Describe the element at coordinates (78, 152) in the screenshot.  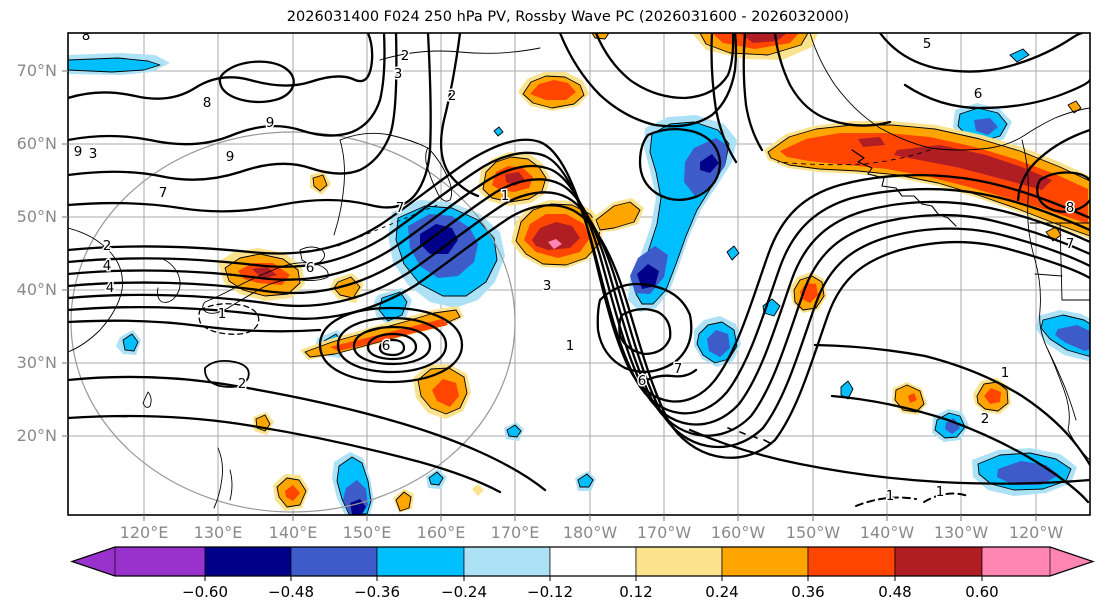
I see `contour-label: 9` at that location.